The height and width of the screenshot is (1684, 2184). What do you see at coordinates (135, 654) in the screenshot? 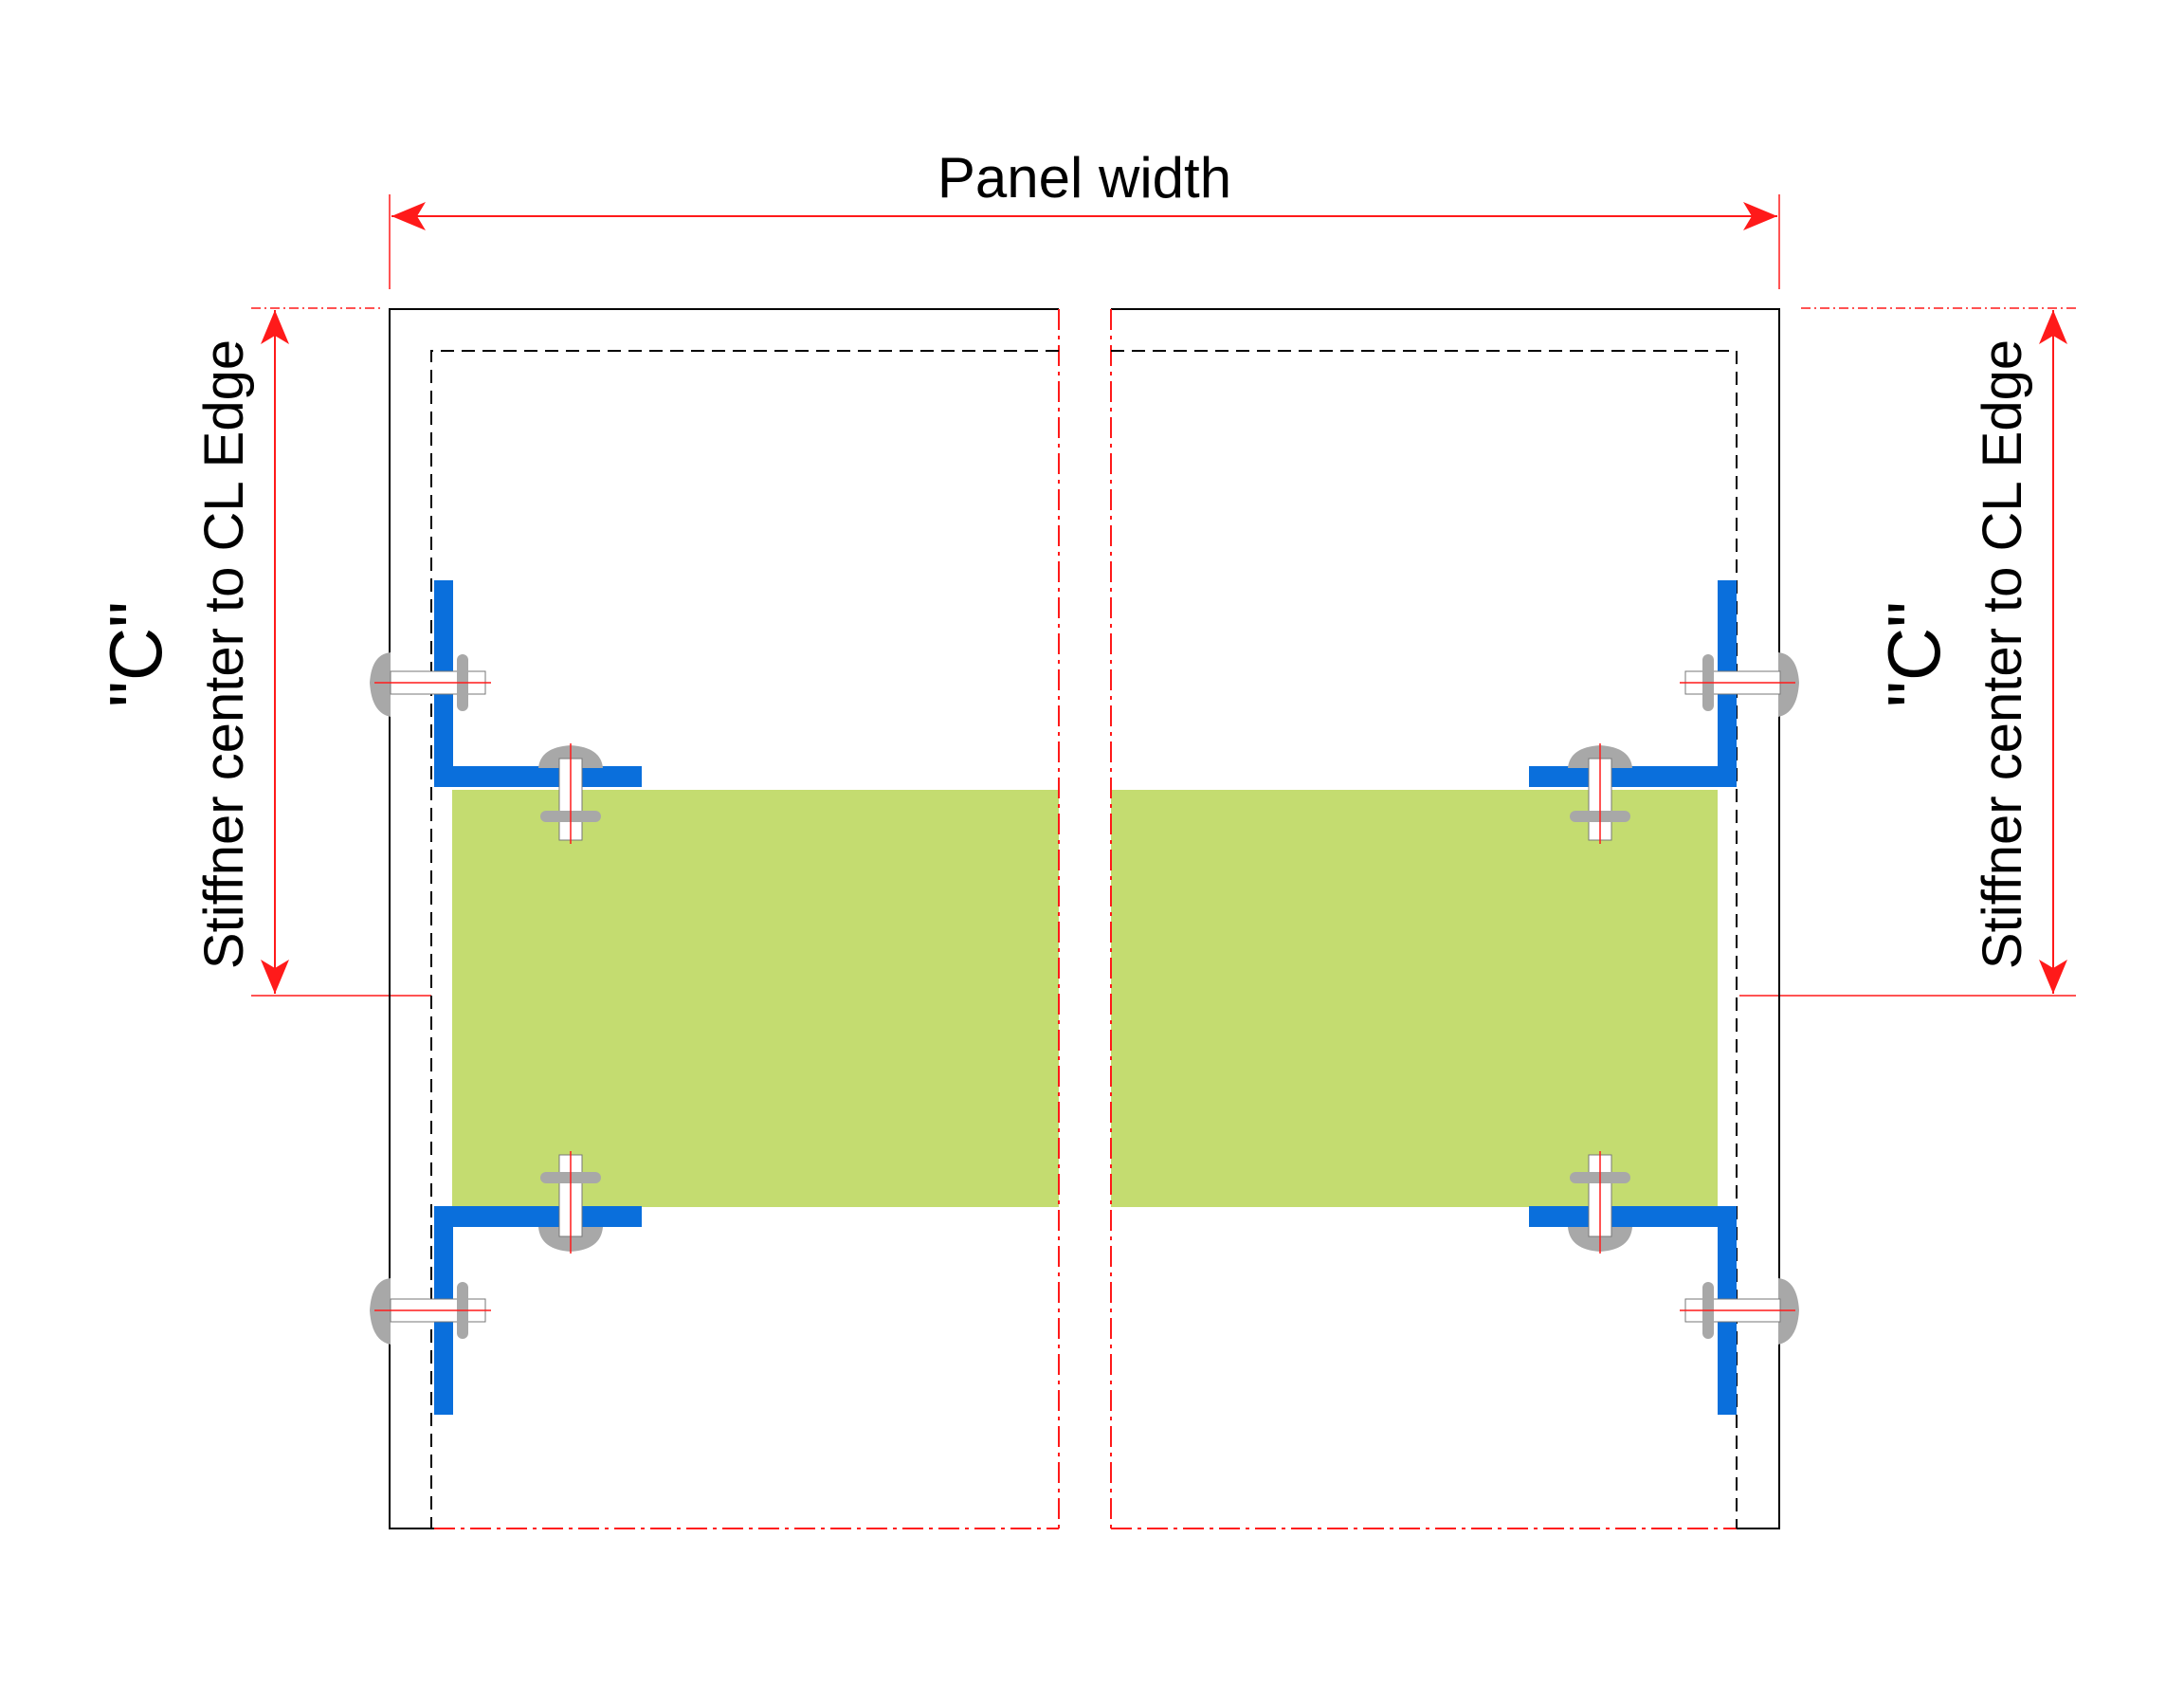
I see `left-c-label: "C"` at bounding box center [135, 654].